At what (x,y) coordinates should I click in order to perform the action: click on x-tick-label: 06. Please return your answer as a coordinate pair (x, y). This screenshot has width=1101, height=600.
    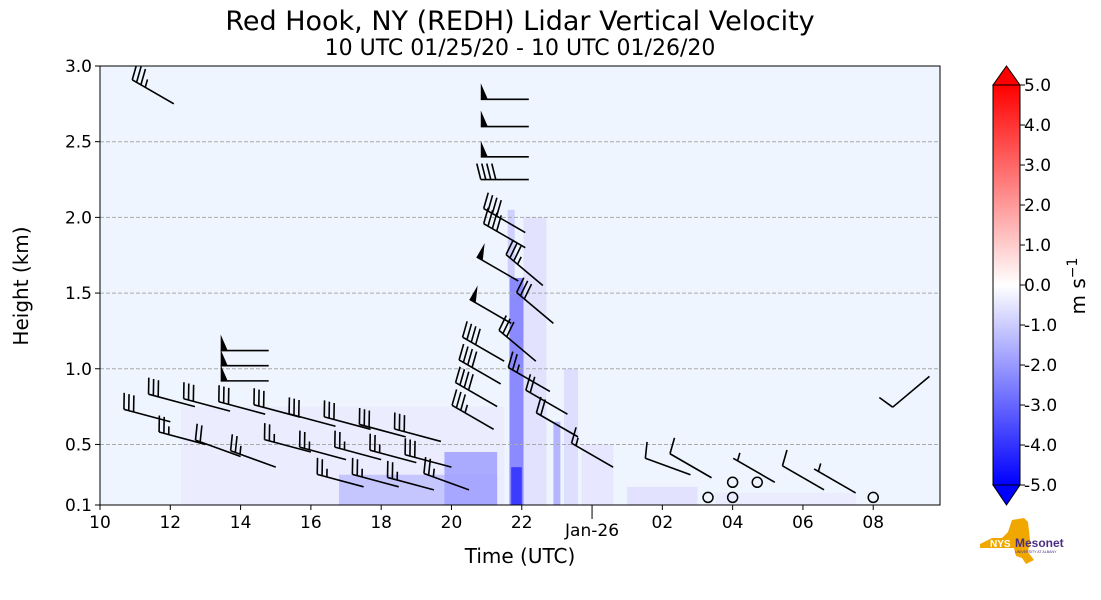
    Looking at the image, I should click on (803, 523).